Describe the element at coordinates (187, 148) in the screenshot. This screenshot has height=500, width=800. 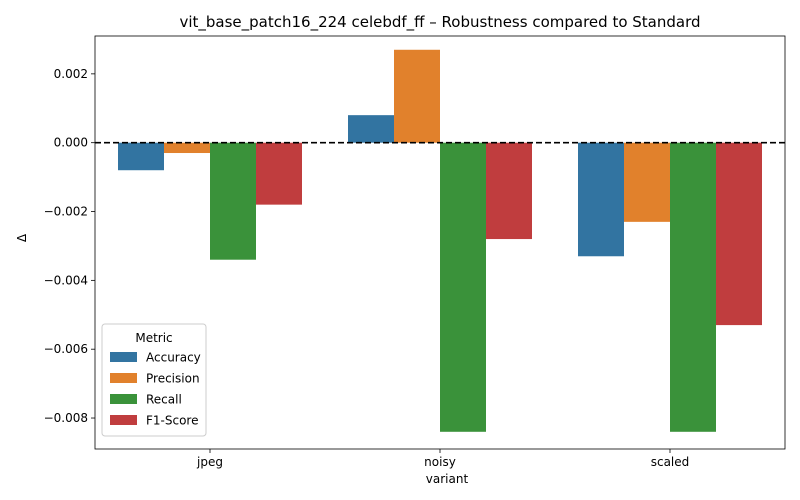
I see `bar-precision-jpeg` at that location.